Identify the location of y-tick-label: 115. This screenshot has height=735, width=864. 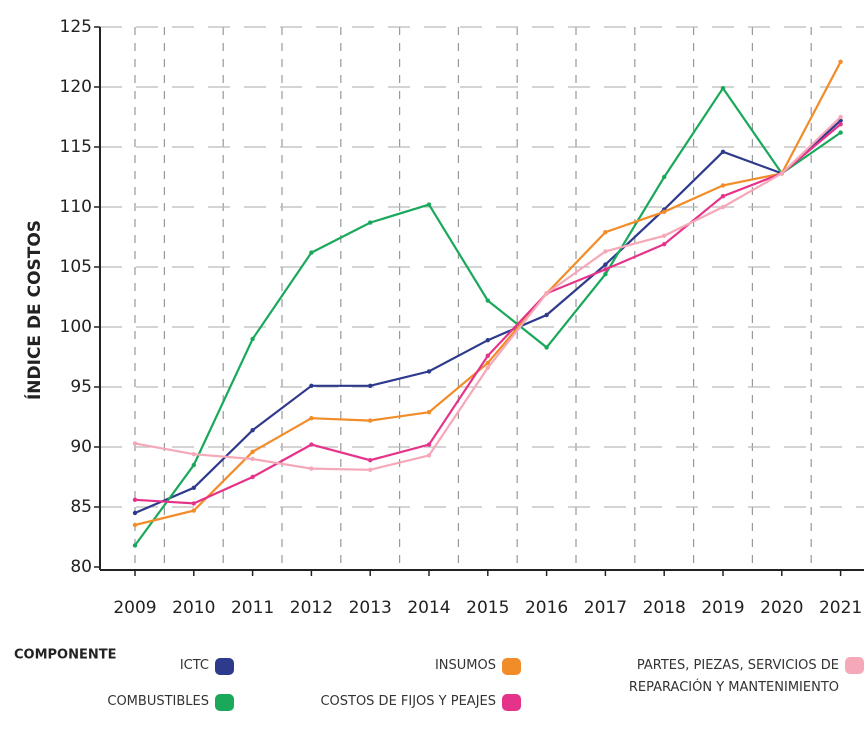
(76, 147).